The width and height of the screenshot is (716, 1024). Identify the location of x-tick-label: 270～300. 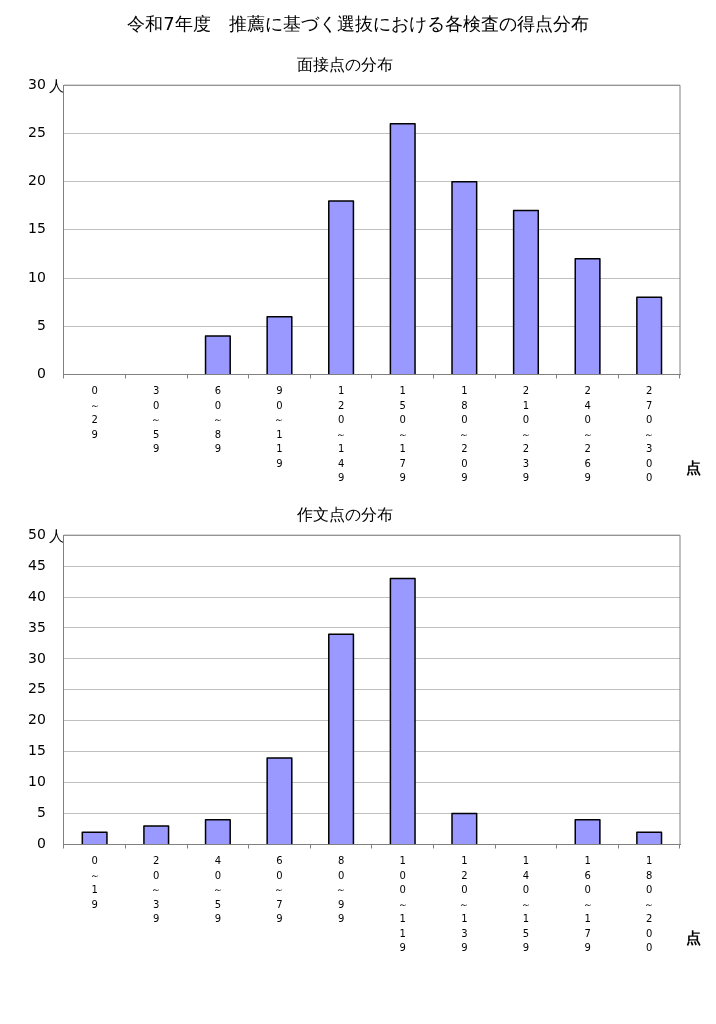
(649, 434).